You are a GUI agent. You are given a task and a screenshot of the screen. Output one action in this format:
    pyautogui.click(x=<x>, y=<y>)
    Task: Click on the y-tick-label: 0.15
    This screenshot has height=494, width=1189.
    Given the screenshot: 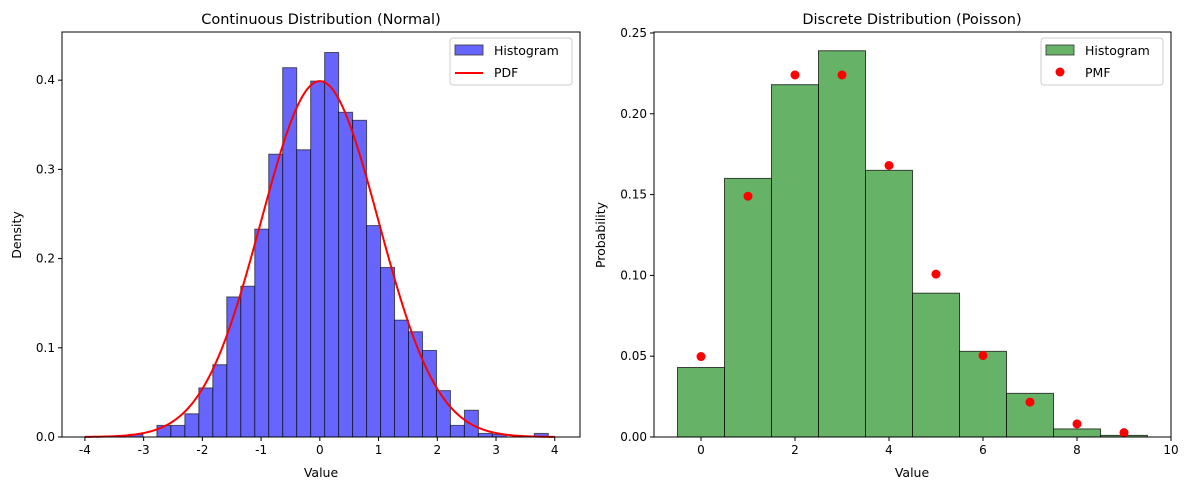 What is the action you would take?
    pyautogui.click(x=633, y=195)
    